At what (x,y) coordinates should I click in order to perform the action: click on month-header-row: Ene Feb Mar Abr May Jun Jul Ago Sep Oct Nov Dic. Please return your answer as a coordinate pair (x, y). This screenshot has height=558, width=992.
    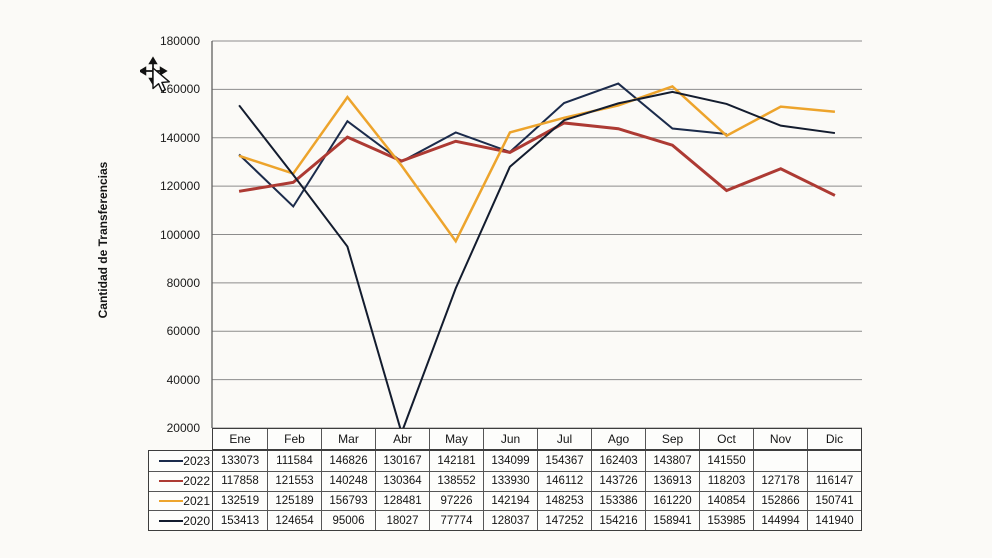
    Looking at the image, I should click on (537, 439).